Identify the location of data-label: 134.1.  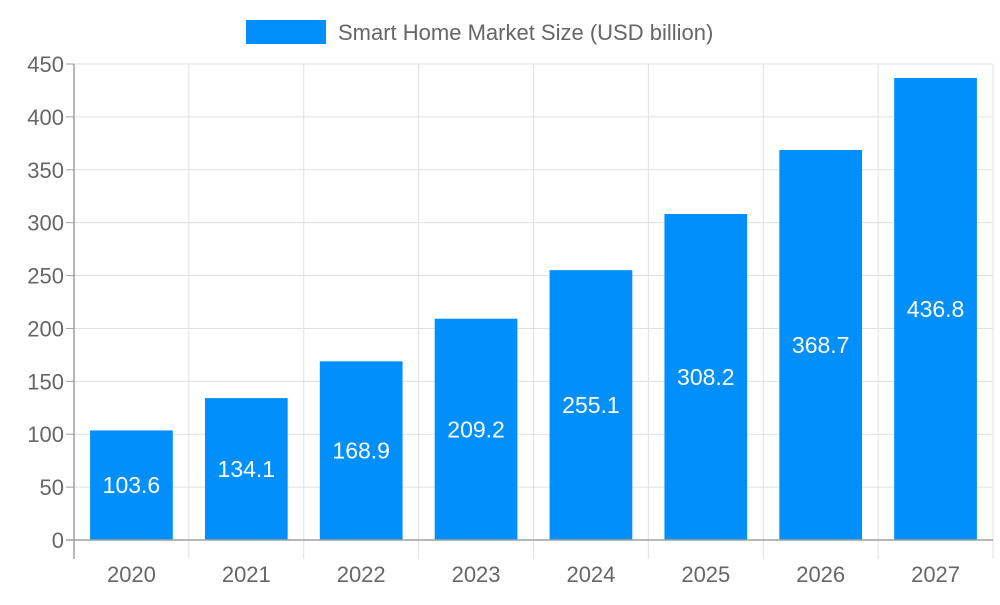
(247, 469).